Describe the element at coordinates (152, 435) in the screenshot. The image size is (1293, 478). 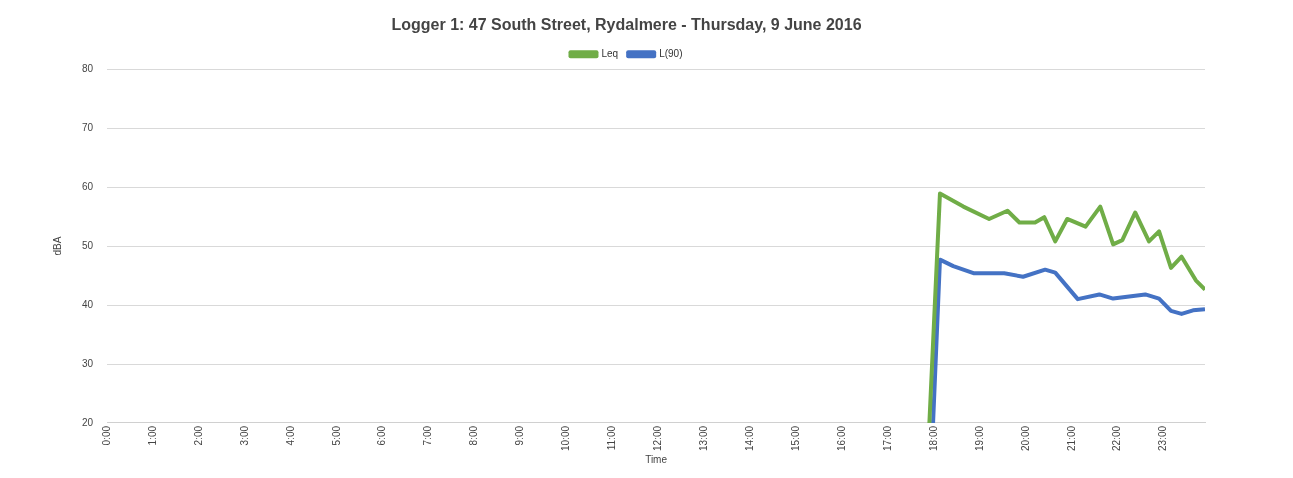
I see `x-tick-label: 1:00` at that location.